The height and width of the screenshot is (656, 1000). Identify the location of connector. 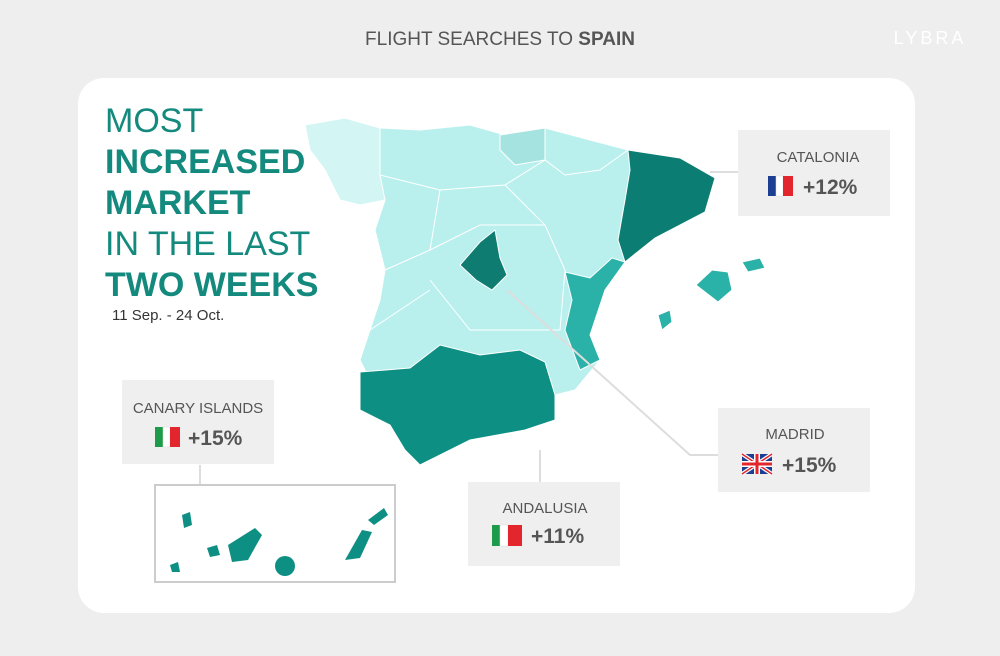
(612, 372).